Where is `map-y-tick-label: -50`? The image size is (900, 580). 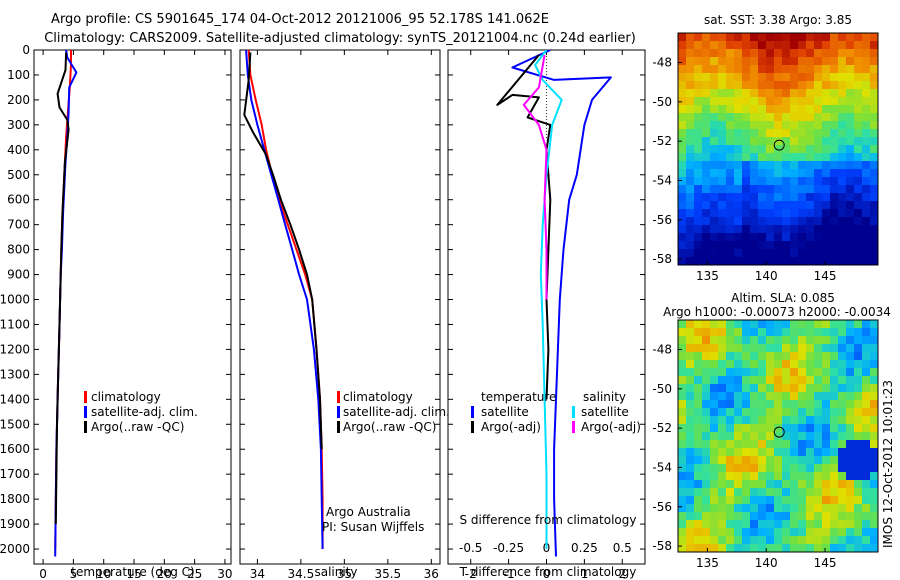 map-y-tick-label: -50 is located at coordinates (662, 389).